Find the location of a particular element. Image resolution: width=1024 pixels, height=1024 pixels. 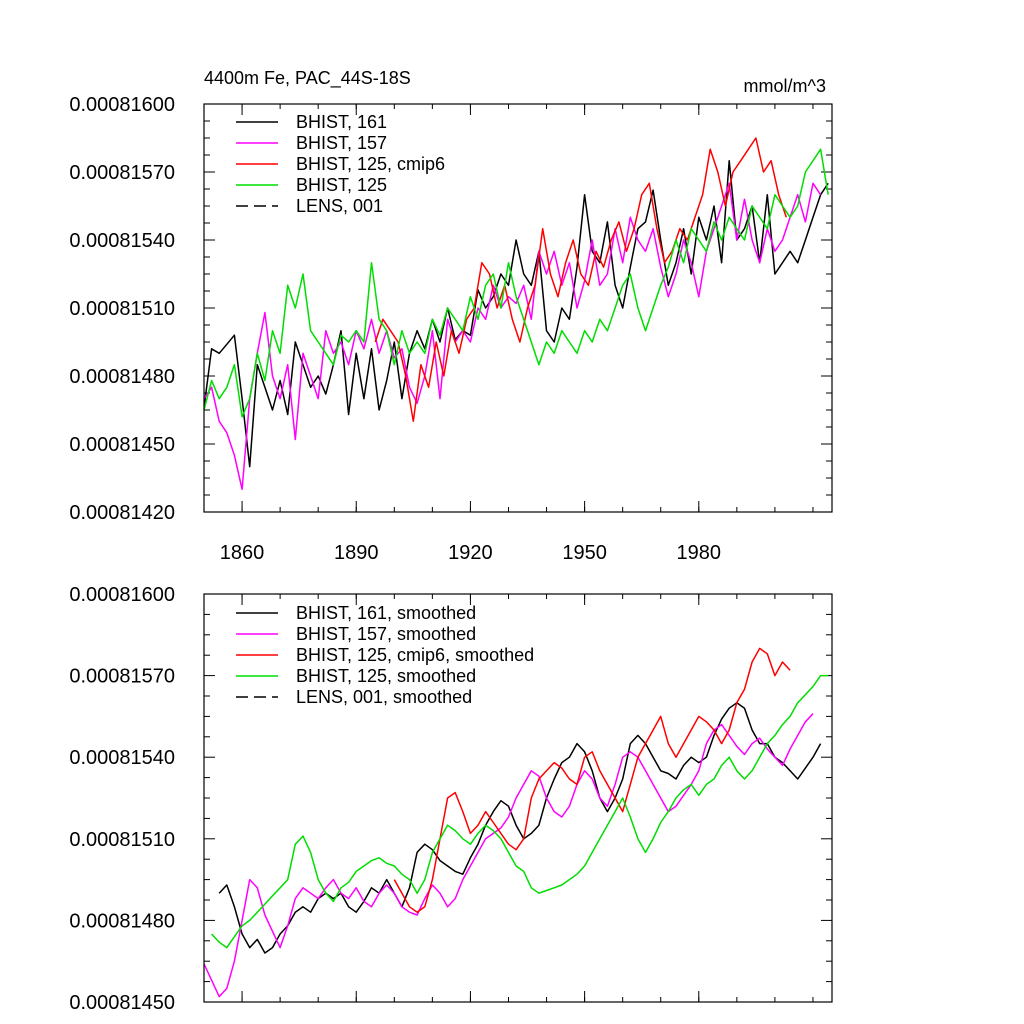

legend-label: BHIST, 157 is located at coordinates (341, 143).